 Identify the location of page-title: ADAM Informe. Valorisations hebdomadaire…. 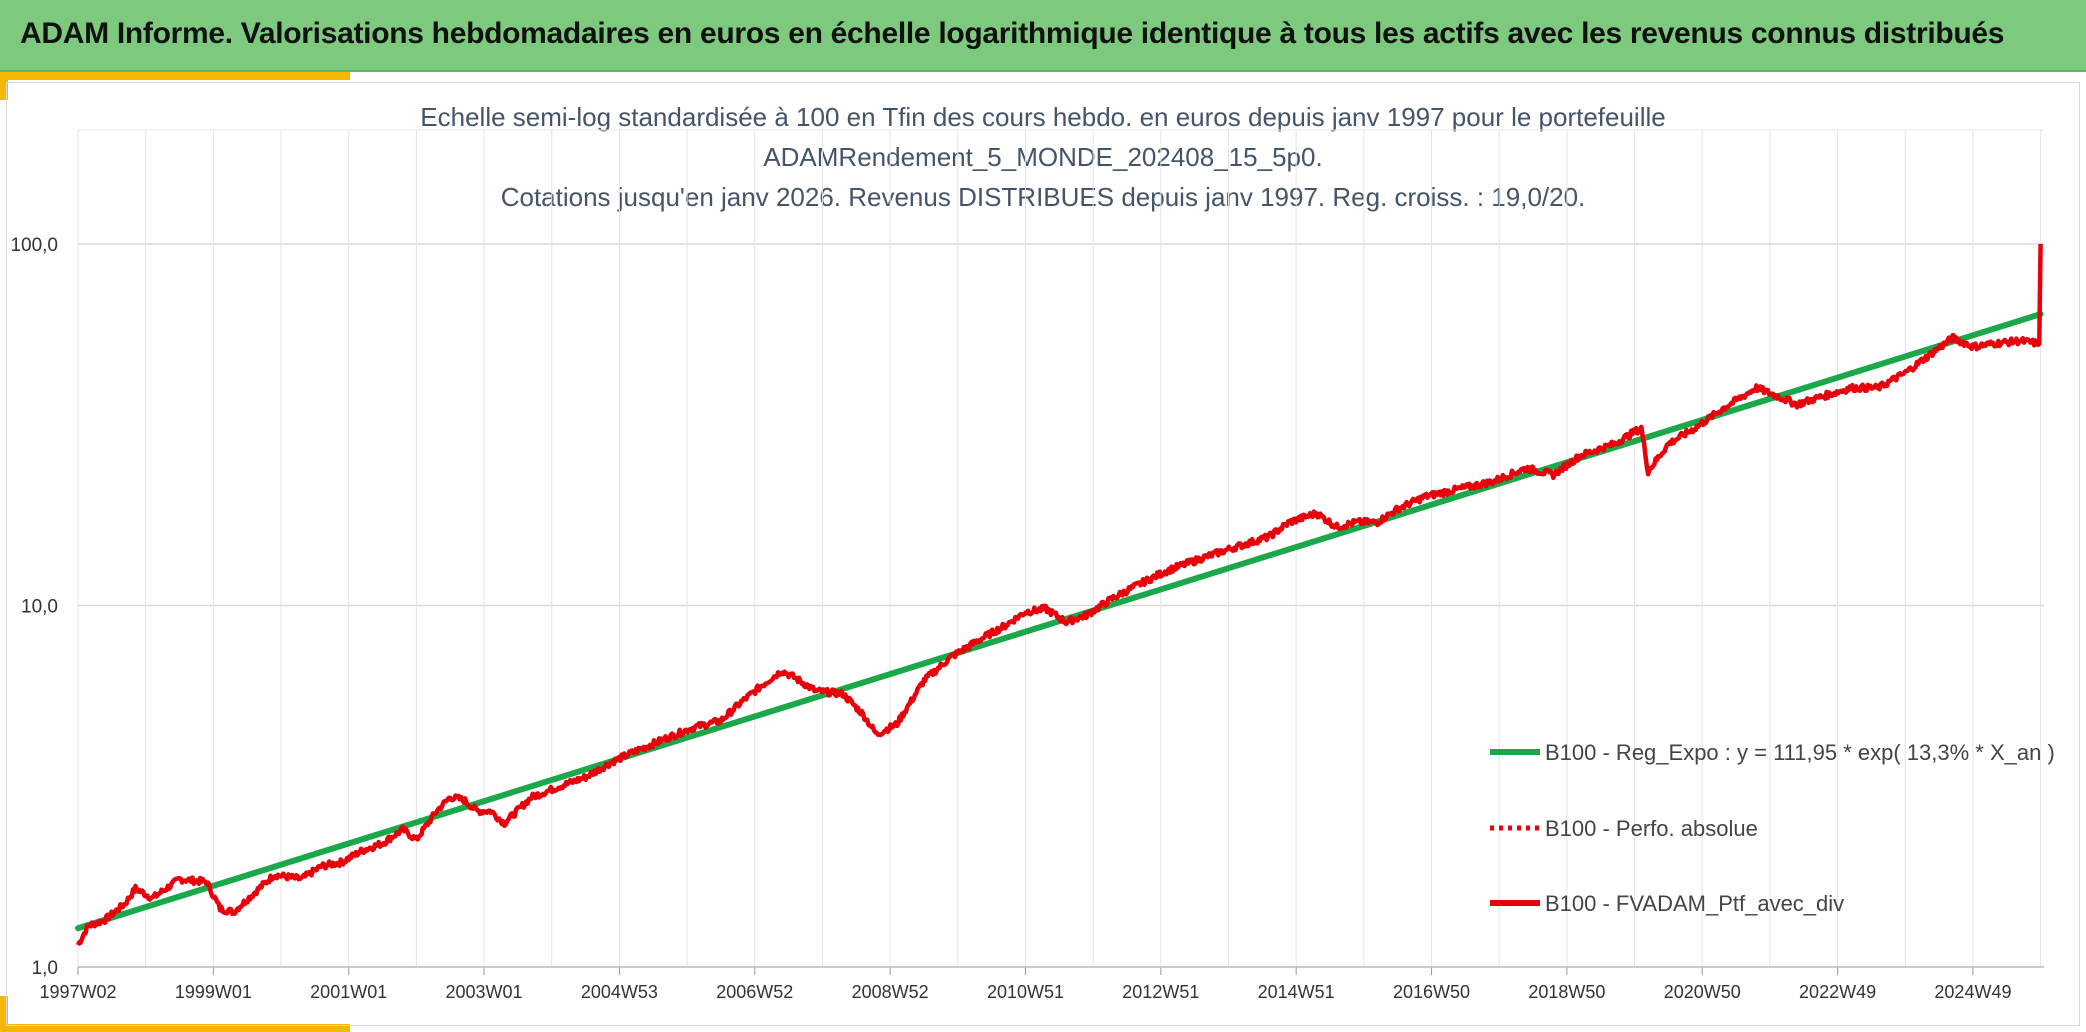
(1012, 33).